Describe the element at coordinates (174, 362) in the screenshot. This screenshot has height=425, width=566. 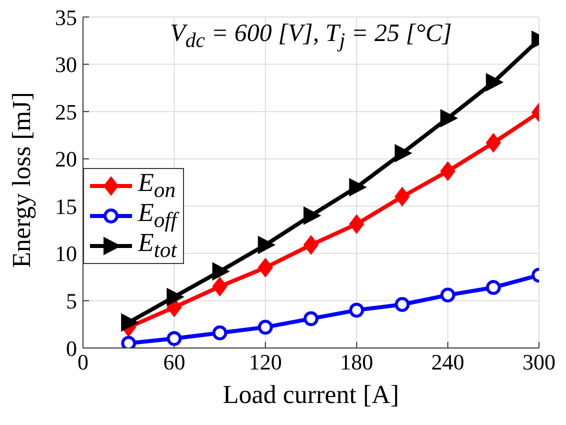
I see `x-tick-label: 60` at that location.